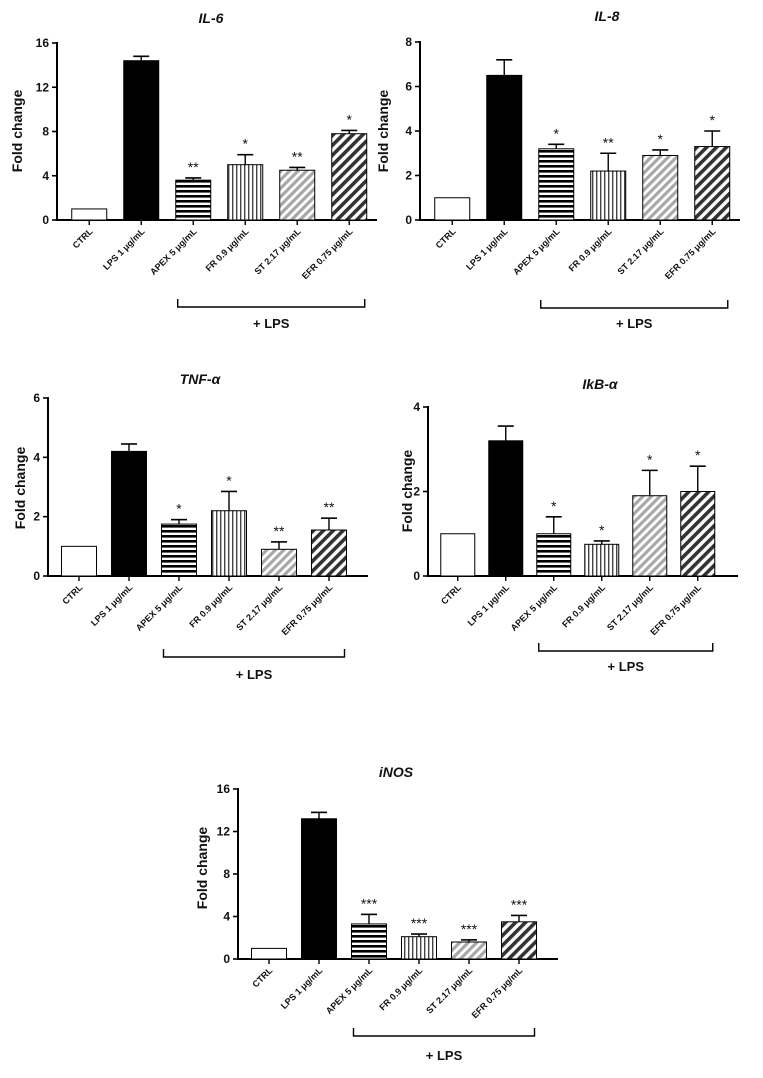 This screenshot has width=763, height=1078. I want to click on chart-title: IL-8, so click(607, 16).